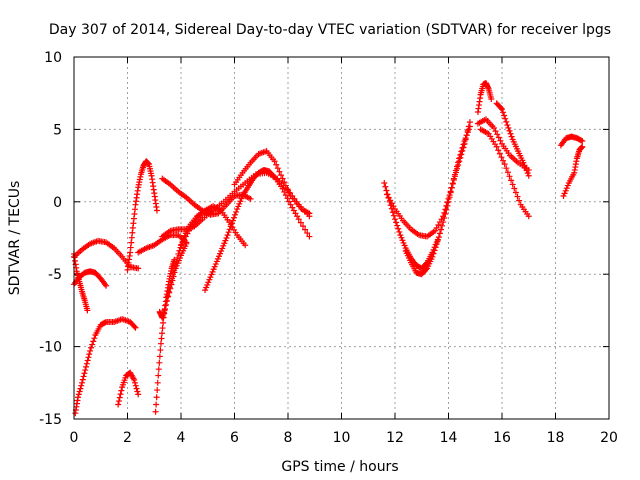 The image size is (640, 480). I want to click on y-tick-label: -15, so click(50, 420).